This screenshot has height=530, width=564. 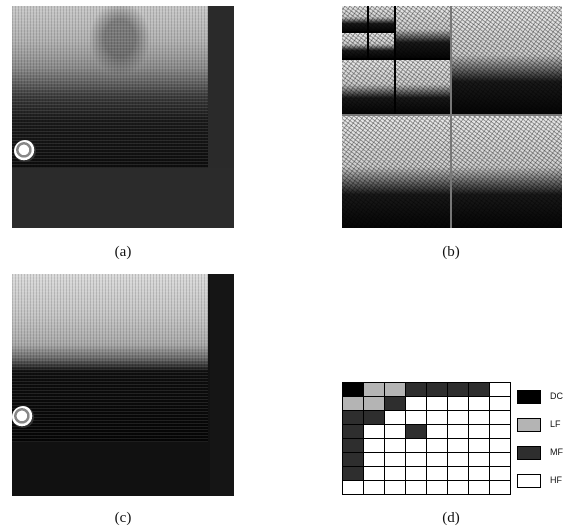 What do you see at coordinates (25, 151) in the screenshot?
I see `clock-blob-a` at bounding box center [25, 151].